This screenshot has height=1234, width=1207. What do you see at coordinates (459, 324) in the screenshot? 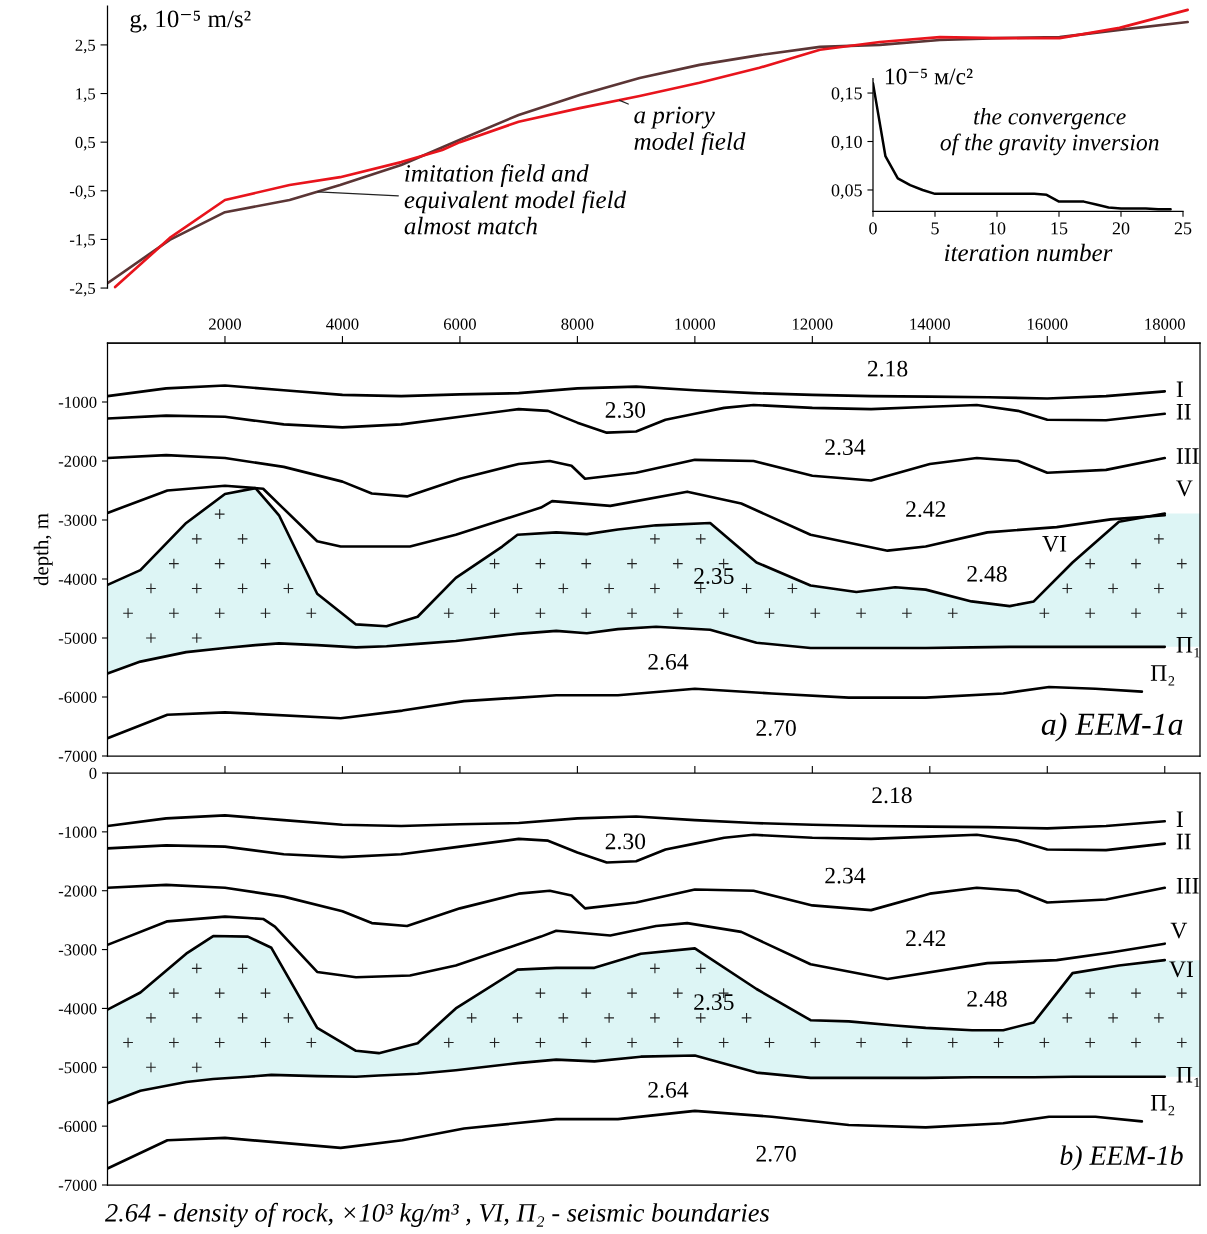
I see `x-tick-label: 6000` at bounding box center [459, 324].